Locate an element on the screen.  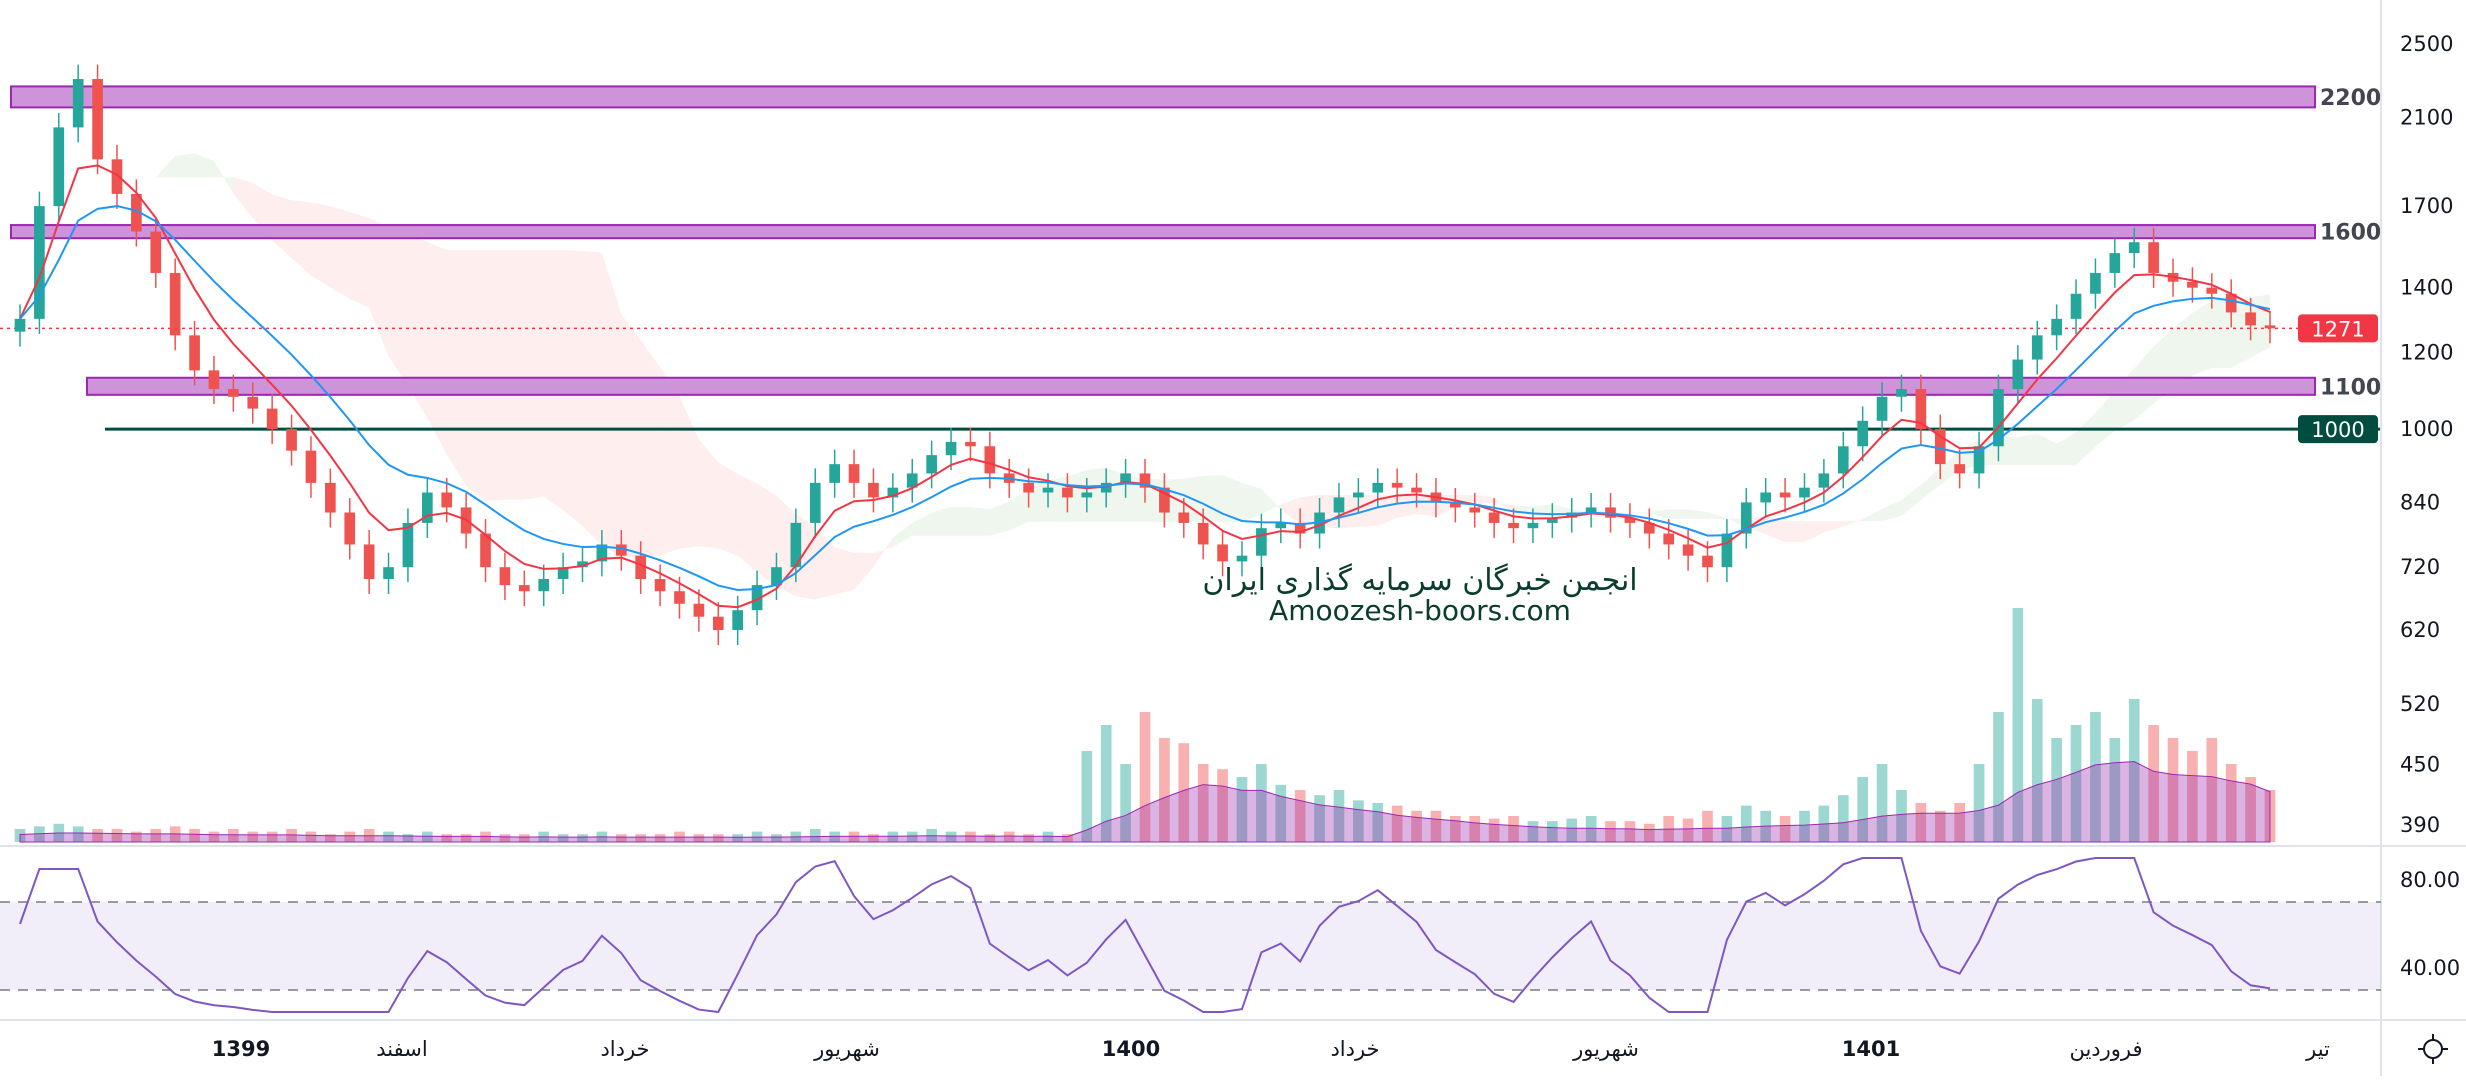
watermark-url: Amoozesh-boors.com is located at coordinates (1420, 610).